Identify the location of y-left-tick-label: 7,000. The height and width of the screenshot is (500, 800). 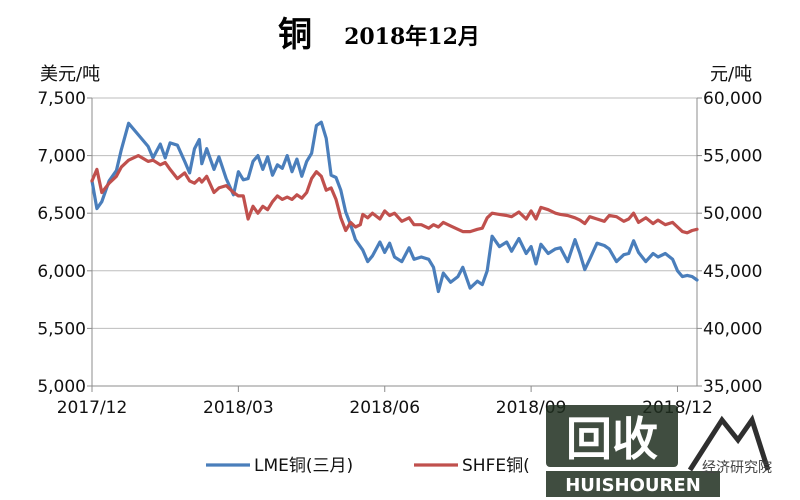
(61, 157).